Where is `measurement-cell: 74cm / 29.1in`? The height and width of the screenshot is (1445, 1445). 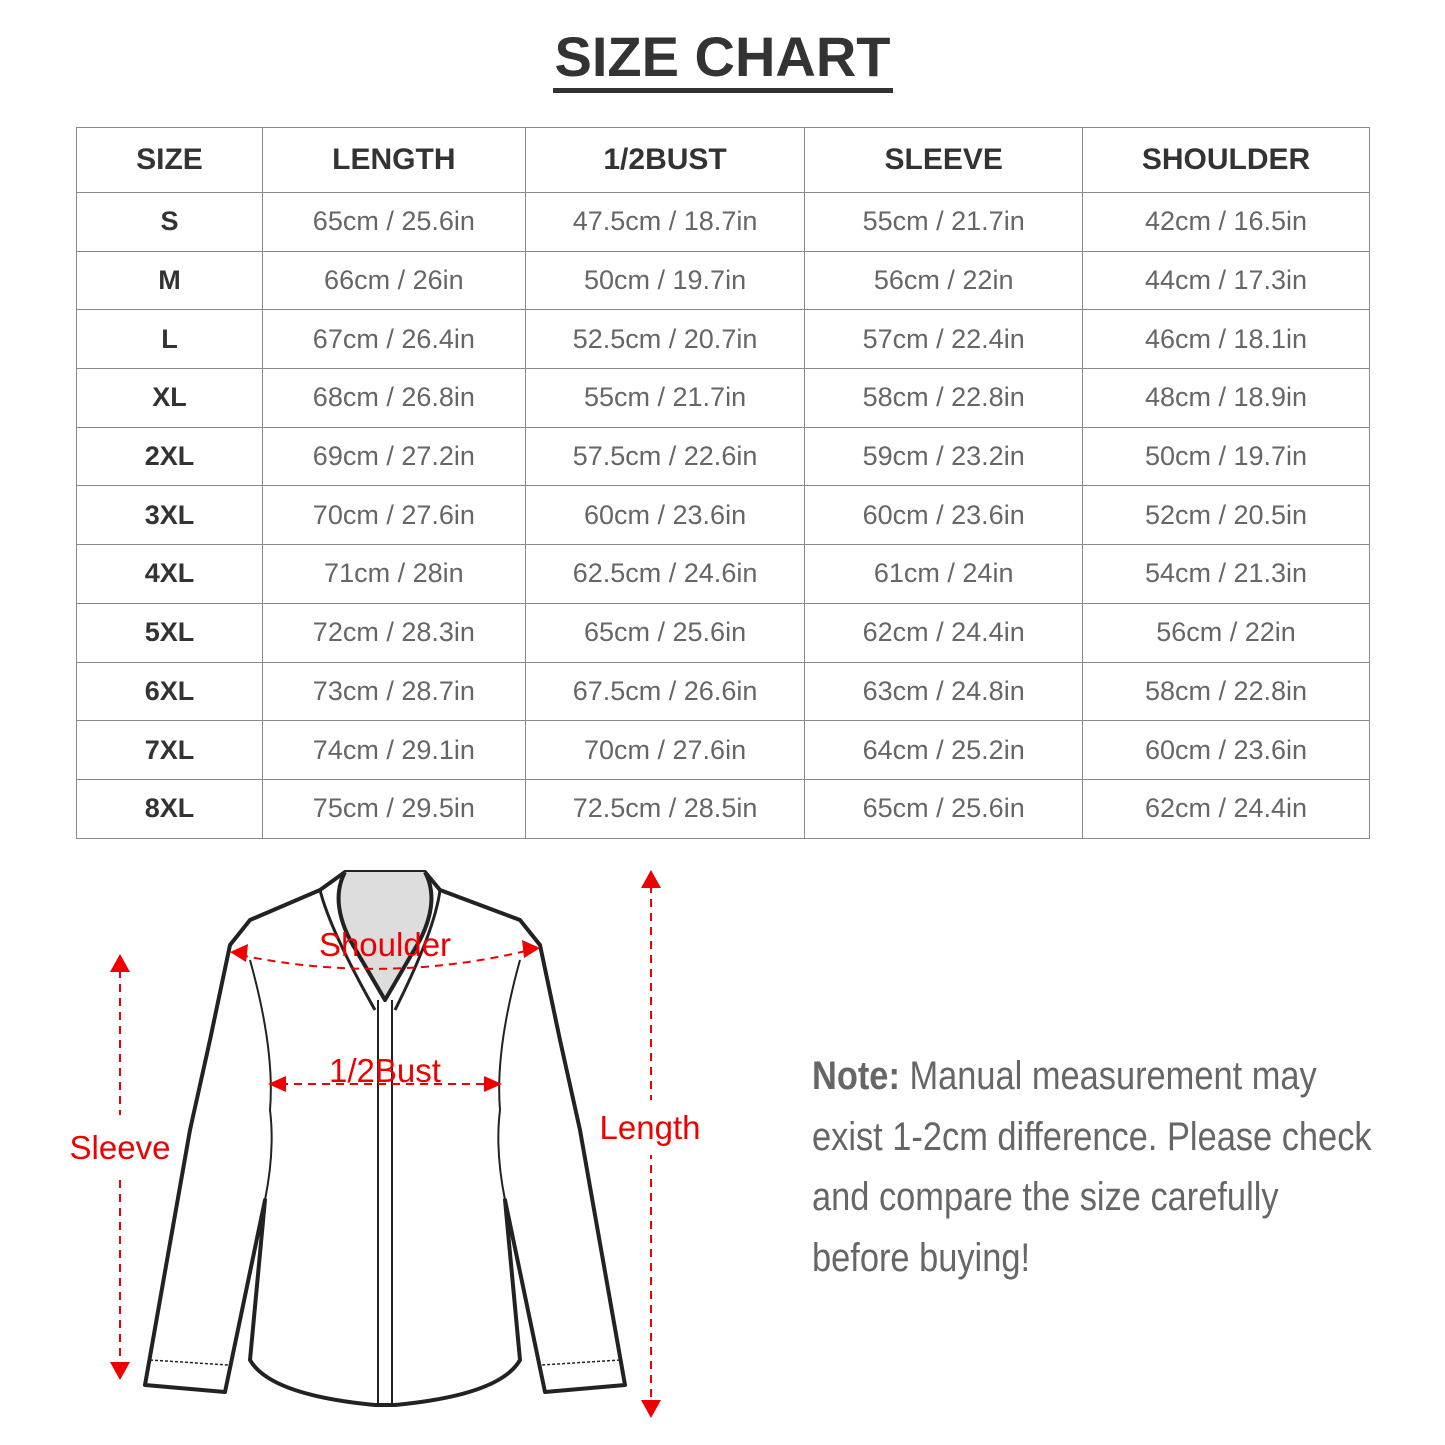
measurement-cell: 74cm / 29.1in is located at coordinates (393, 750).